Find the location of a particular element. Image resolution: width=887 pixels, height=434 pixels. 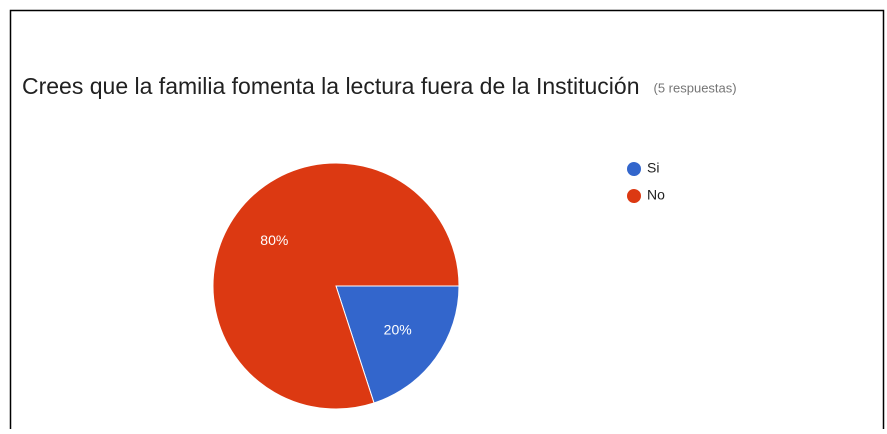

chart-subtitle: (5 respuestas) is located at coordinates (695, 87).